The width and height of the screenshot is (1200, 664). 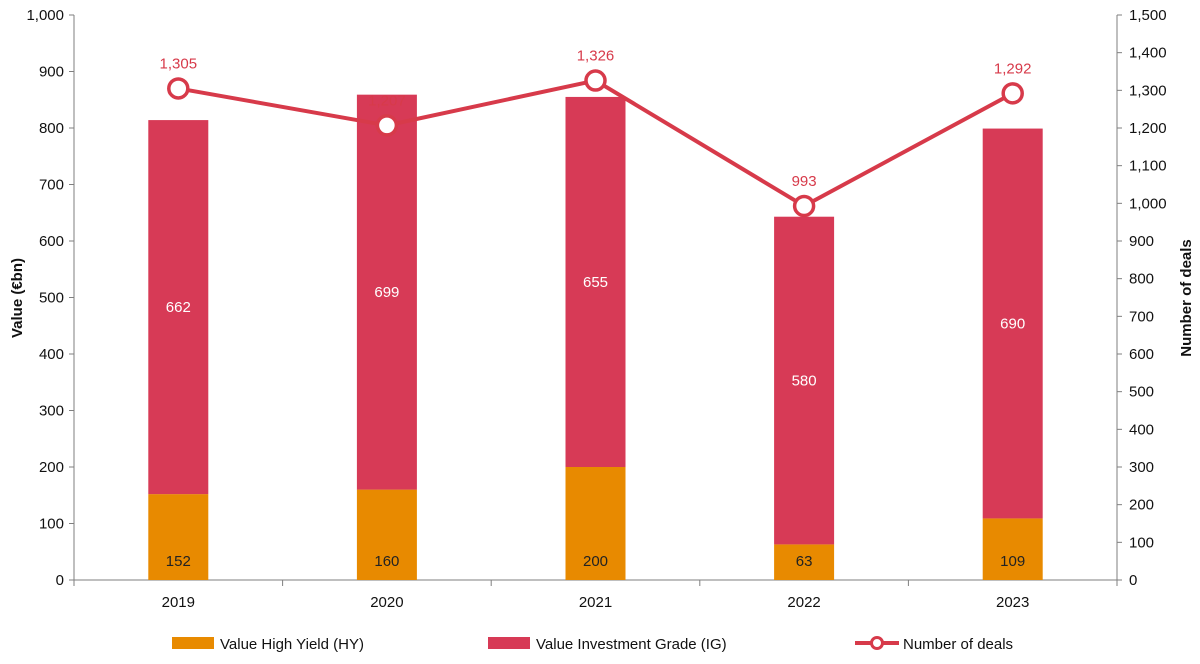 What do you see at coordinates (596, 56) in the screenshot?
I see `data-label-deals: 1,326` at bounding box center [596, 56].